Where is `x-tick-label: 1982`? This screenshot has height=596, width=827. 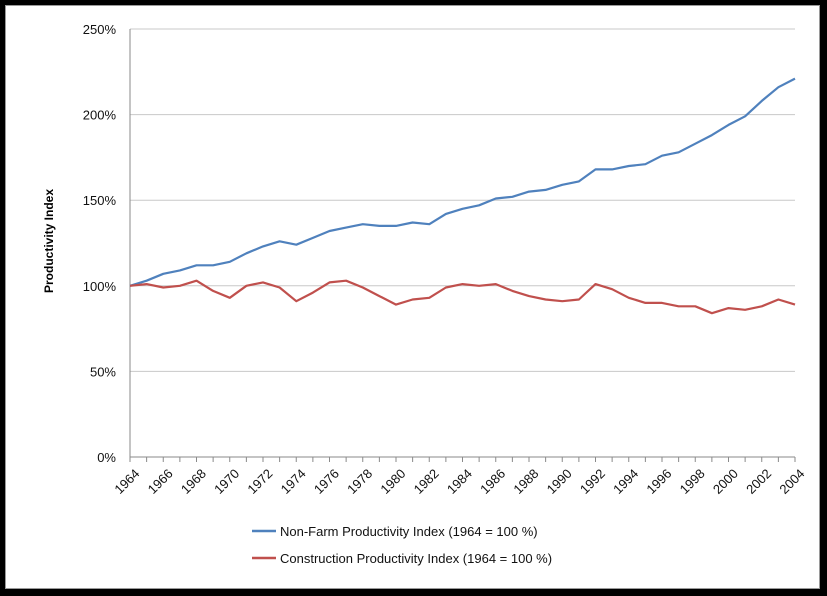 x-tick-label: 1982 is located at coordinates (426, 481).